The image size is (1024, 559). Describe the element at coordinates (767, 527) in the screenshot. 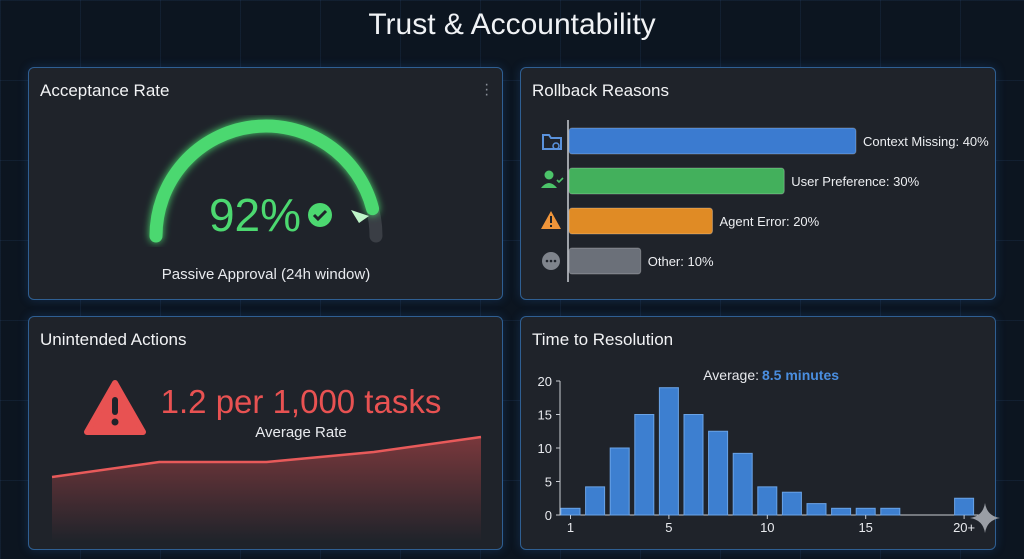

I see `x-tick-label: 10` at that location.